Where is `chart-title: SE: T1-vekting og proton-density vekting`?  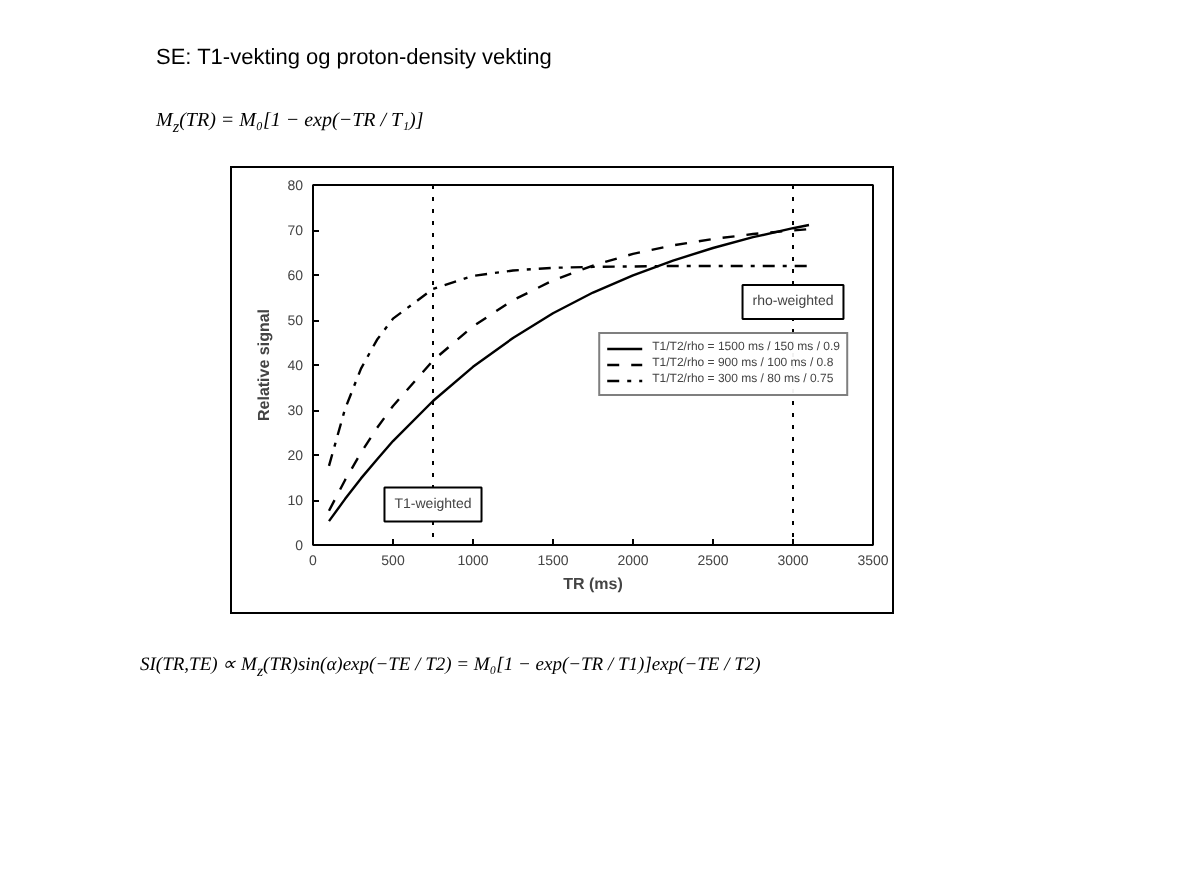 chart-title: SE: T1-vekting og proton-density vekting is located at coordinates (354, 59).